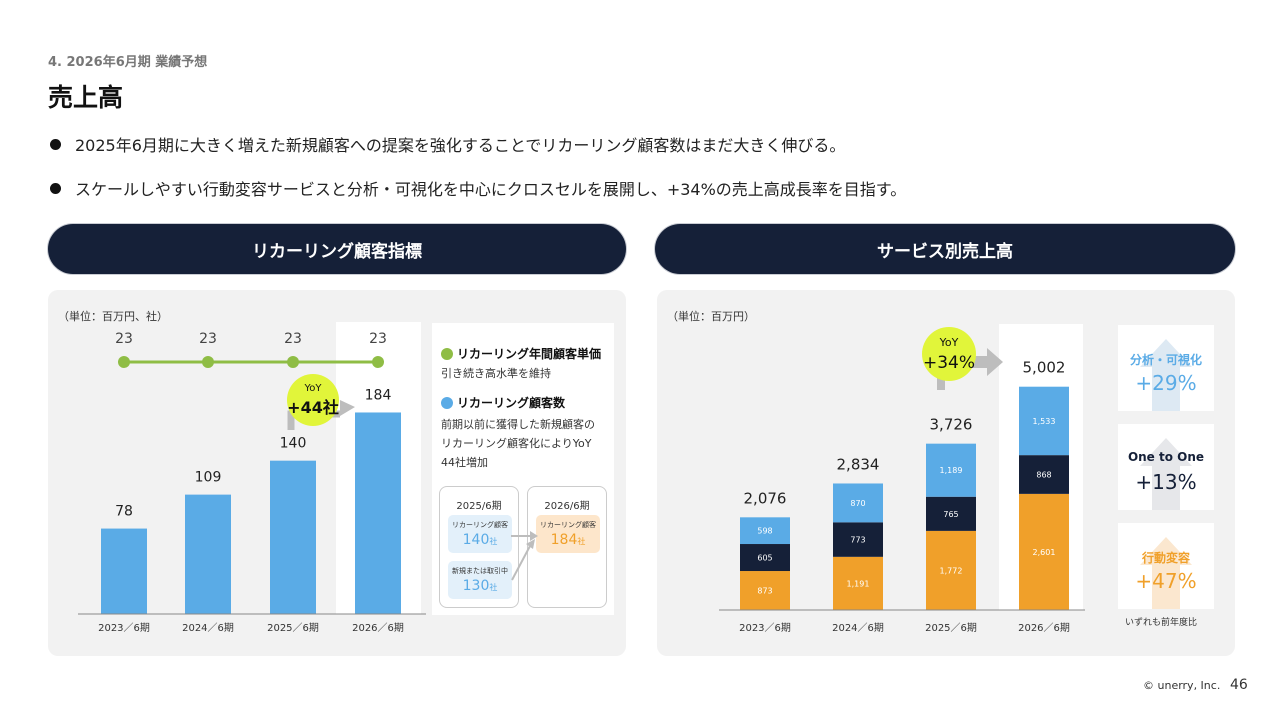  Describe the element at coordinates (1165, 360) in the screenshot. I see `growth-label: 分析・可視化` at that location.